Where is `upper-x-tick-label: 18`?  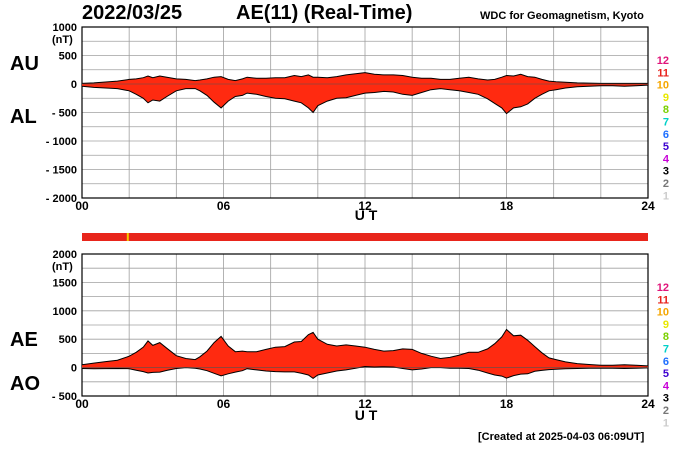
upper-x-tick-label: 18 is located at coordinates (507, 206).